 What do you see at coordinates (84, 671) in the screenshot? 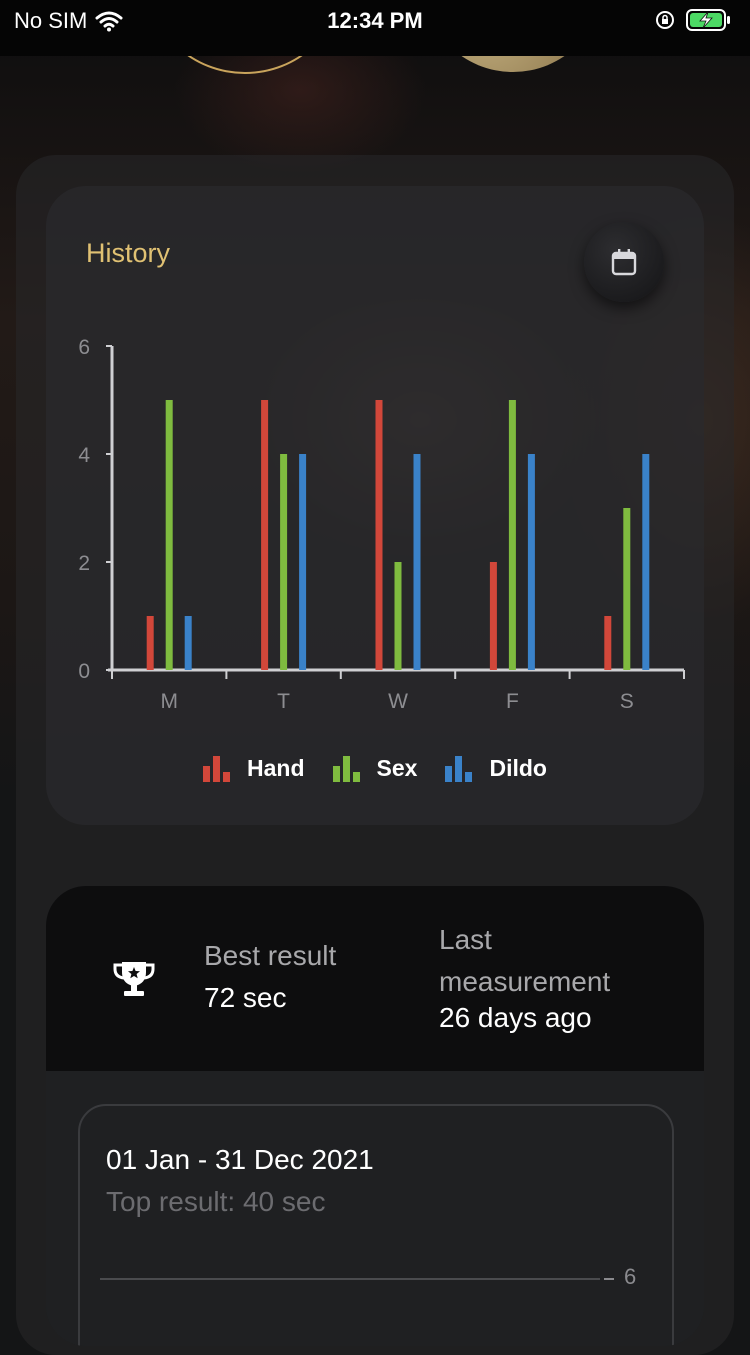
I see `y-tick-label: 0` at bounding box center [84, 671].